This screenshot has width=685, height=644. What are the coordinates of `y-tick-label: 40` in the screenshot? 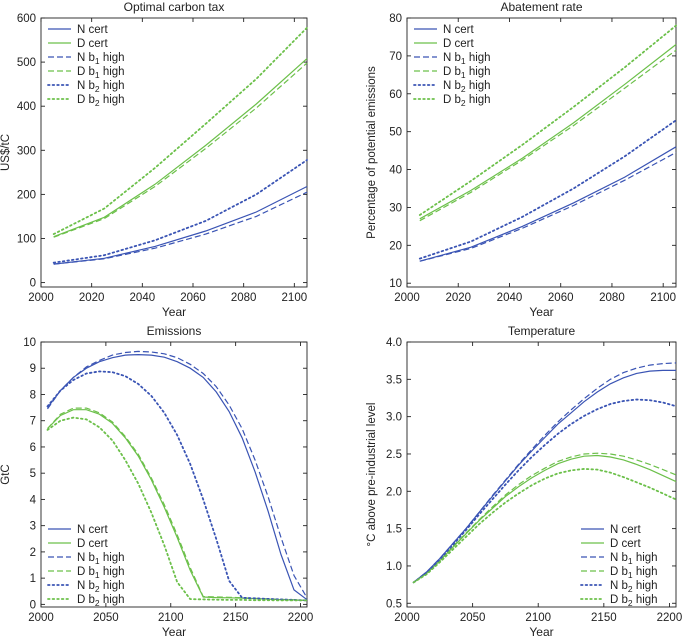 It's located at (395, 171).